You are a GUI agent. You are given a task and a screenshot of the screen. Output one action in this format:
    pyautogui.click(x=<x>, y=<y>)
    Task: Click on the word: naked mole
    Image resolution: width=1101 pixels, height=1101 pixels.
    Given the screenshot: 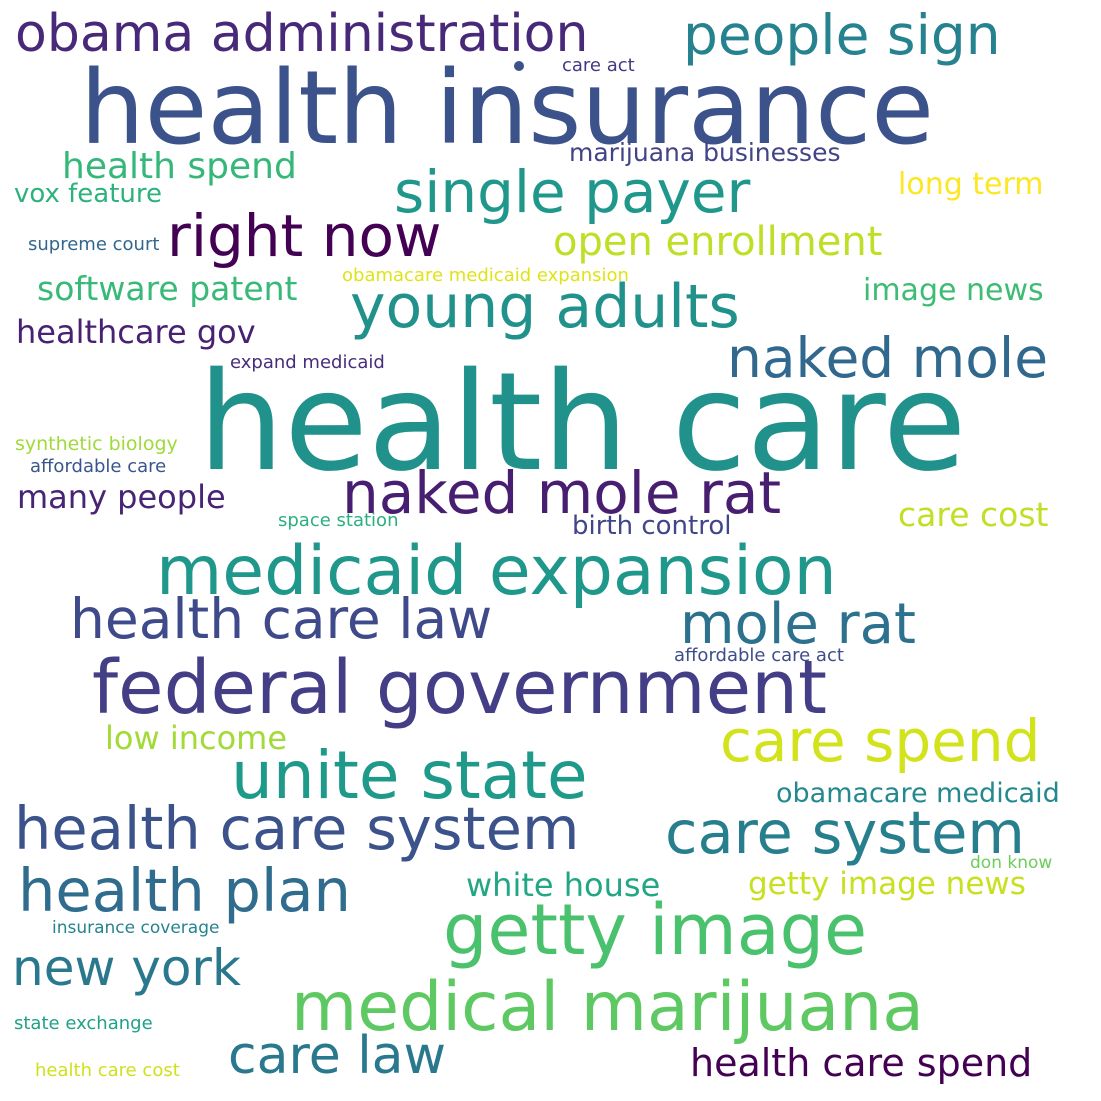 What is the action you would take?
    pyautogui.click(x=888, y=358)
    